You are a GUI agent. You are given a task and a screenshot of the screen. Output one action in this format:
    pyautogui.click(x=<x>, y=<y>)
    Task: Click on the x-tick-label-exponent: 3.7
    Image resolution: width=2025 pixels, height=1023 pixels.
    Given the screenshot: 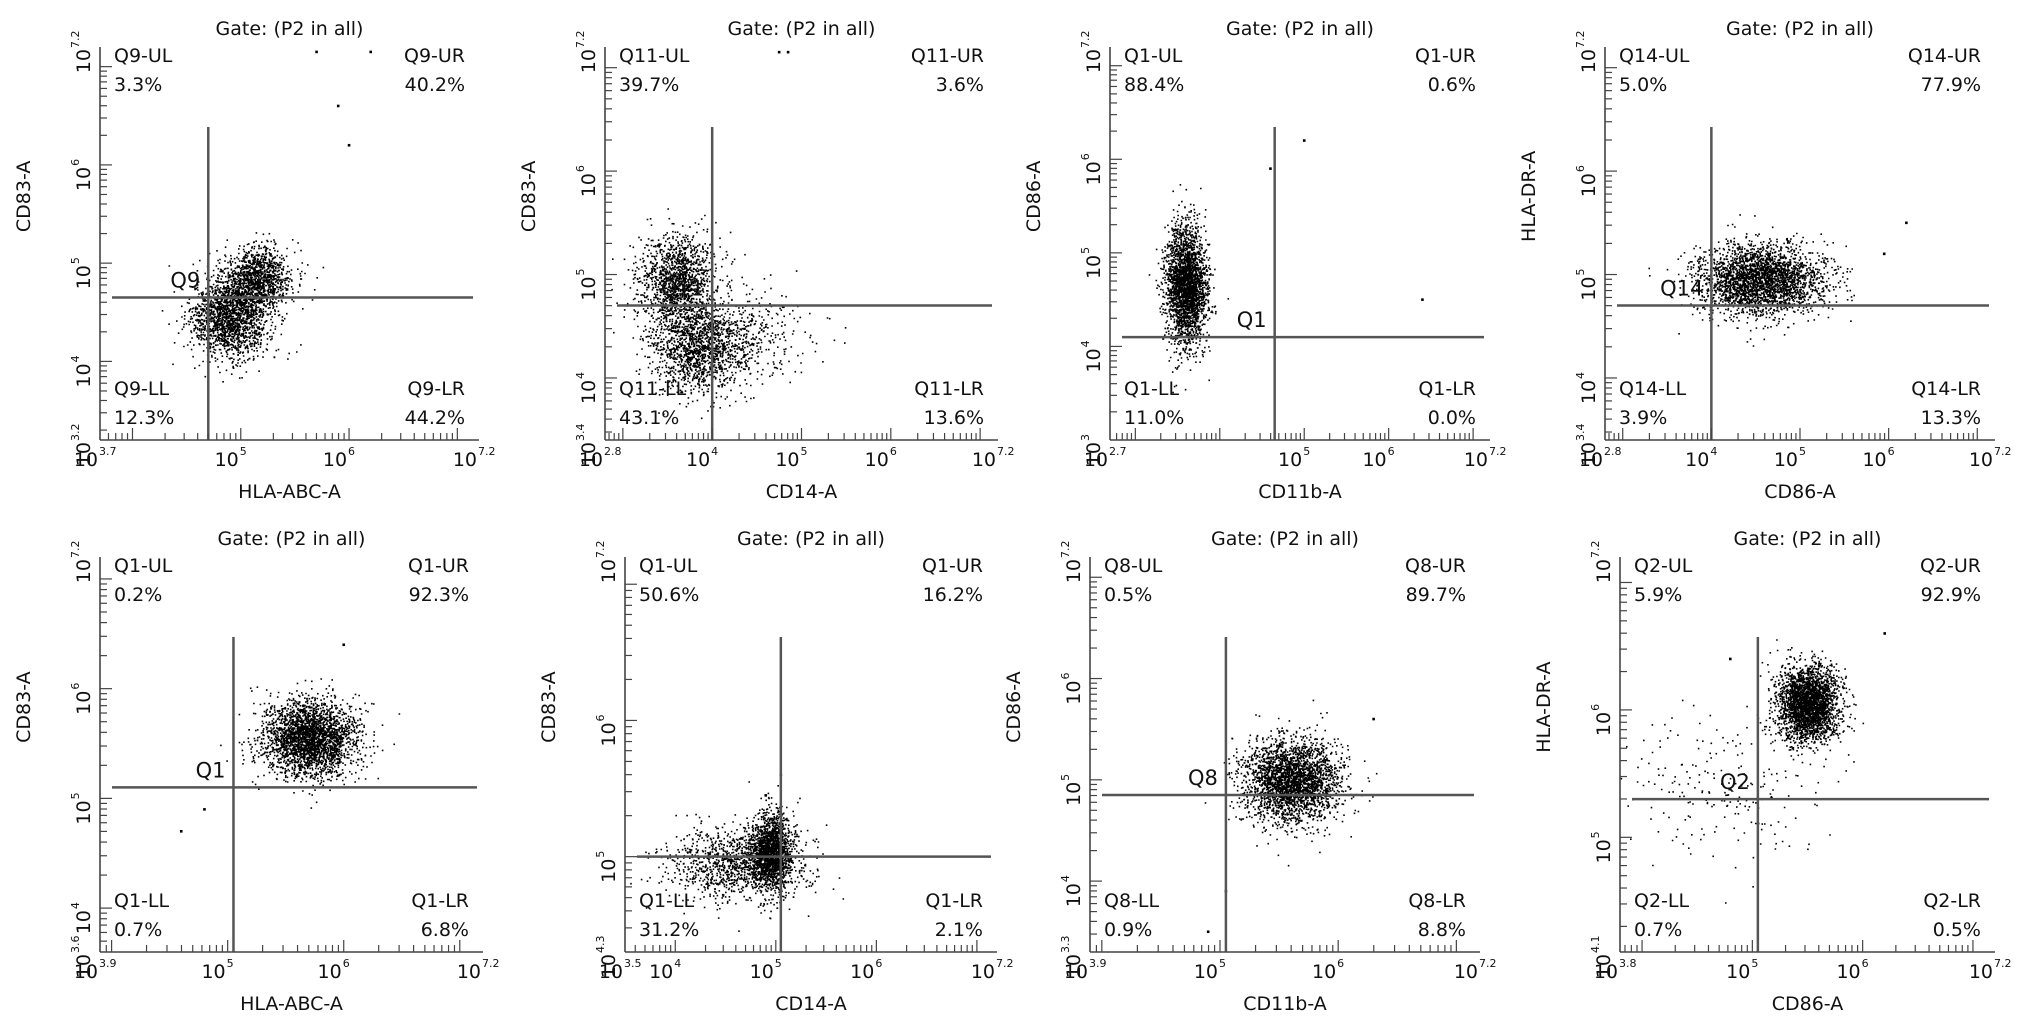 What is the action you would take?
    pyautogui.click(x=108, y=451)
    